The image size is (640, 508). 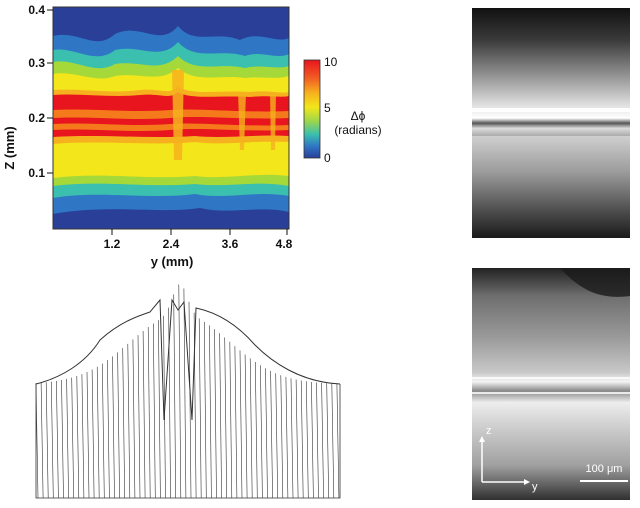 What do you see at coordinates (342, 110) in the screenshot?
I see `colorbar: 10 5 0 Δϕ (radians)` at bounding box center [342, 110].